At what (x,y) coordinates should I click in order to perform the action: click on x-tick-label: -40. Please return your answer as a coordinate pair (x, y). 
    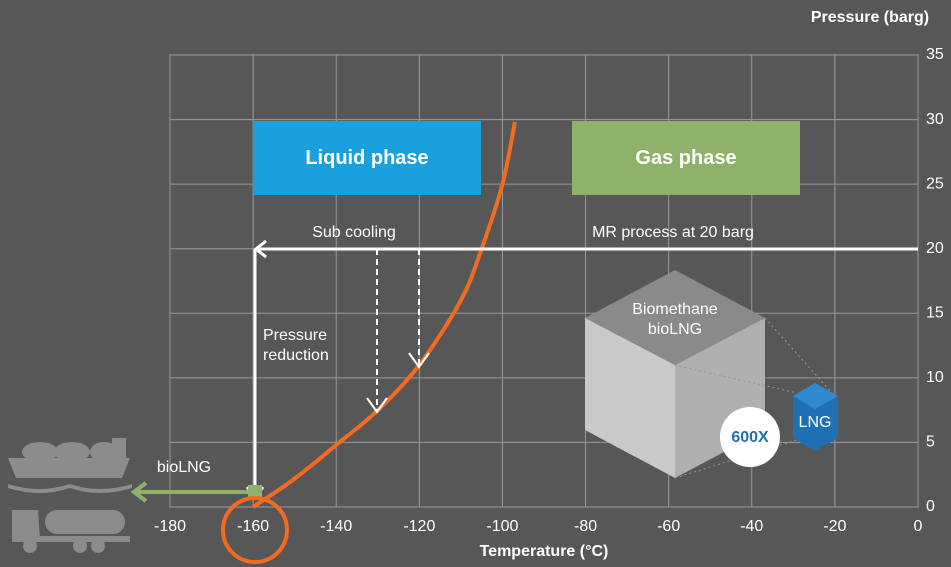
    Looking at the image, I should click on (751, 526).